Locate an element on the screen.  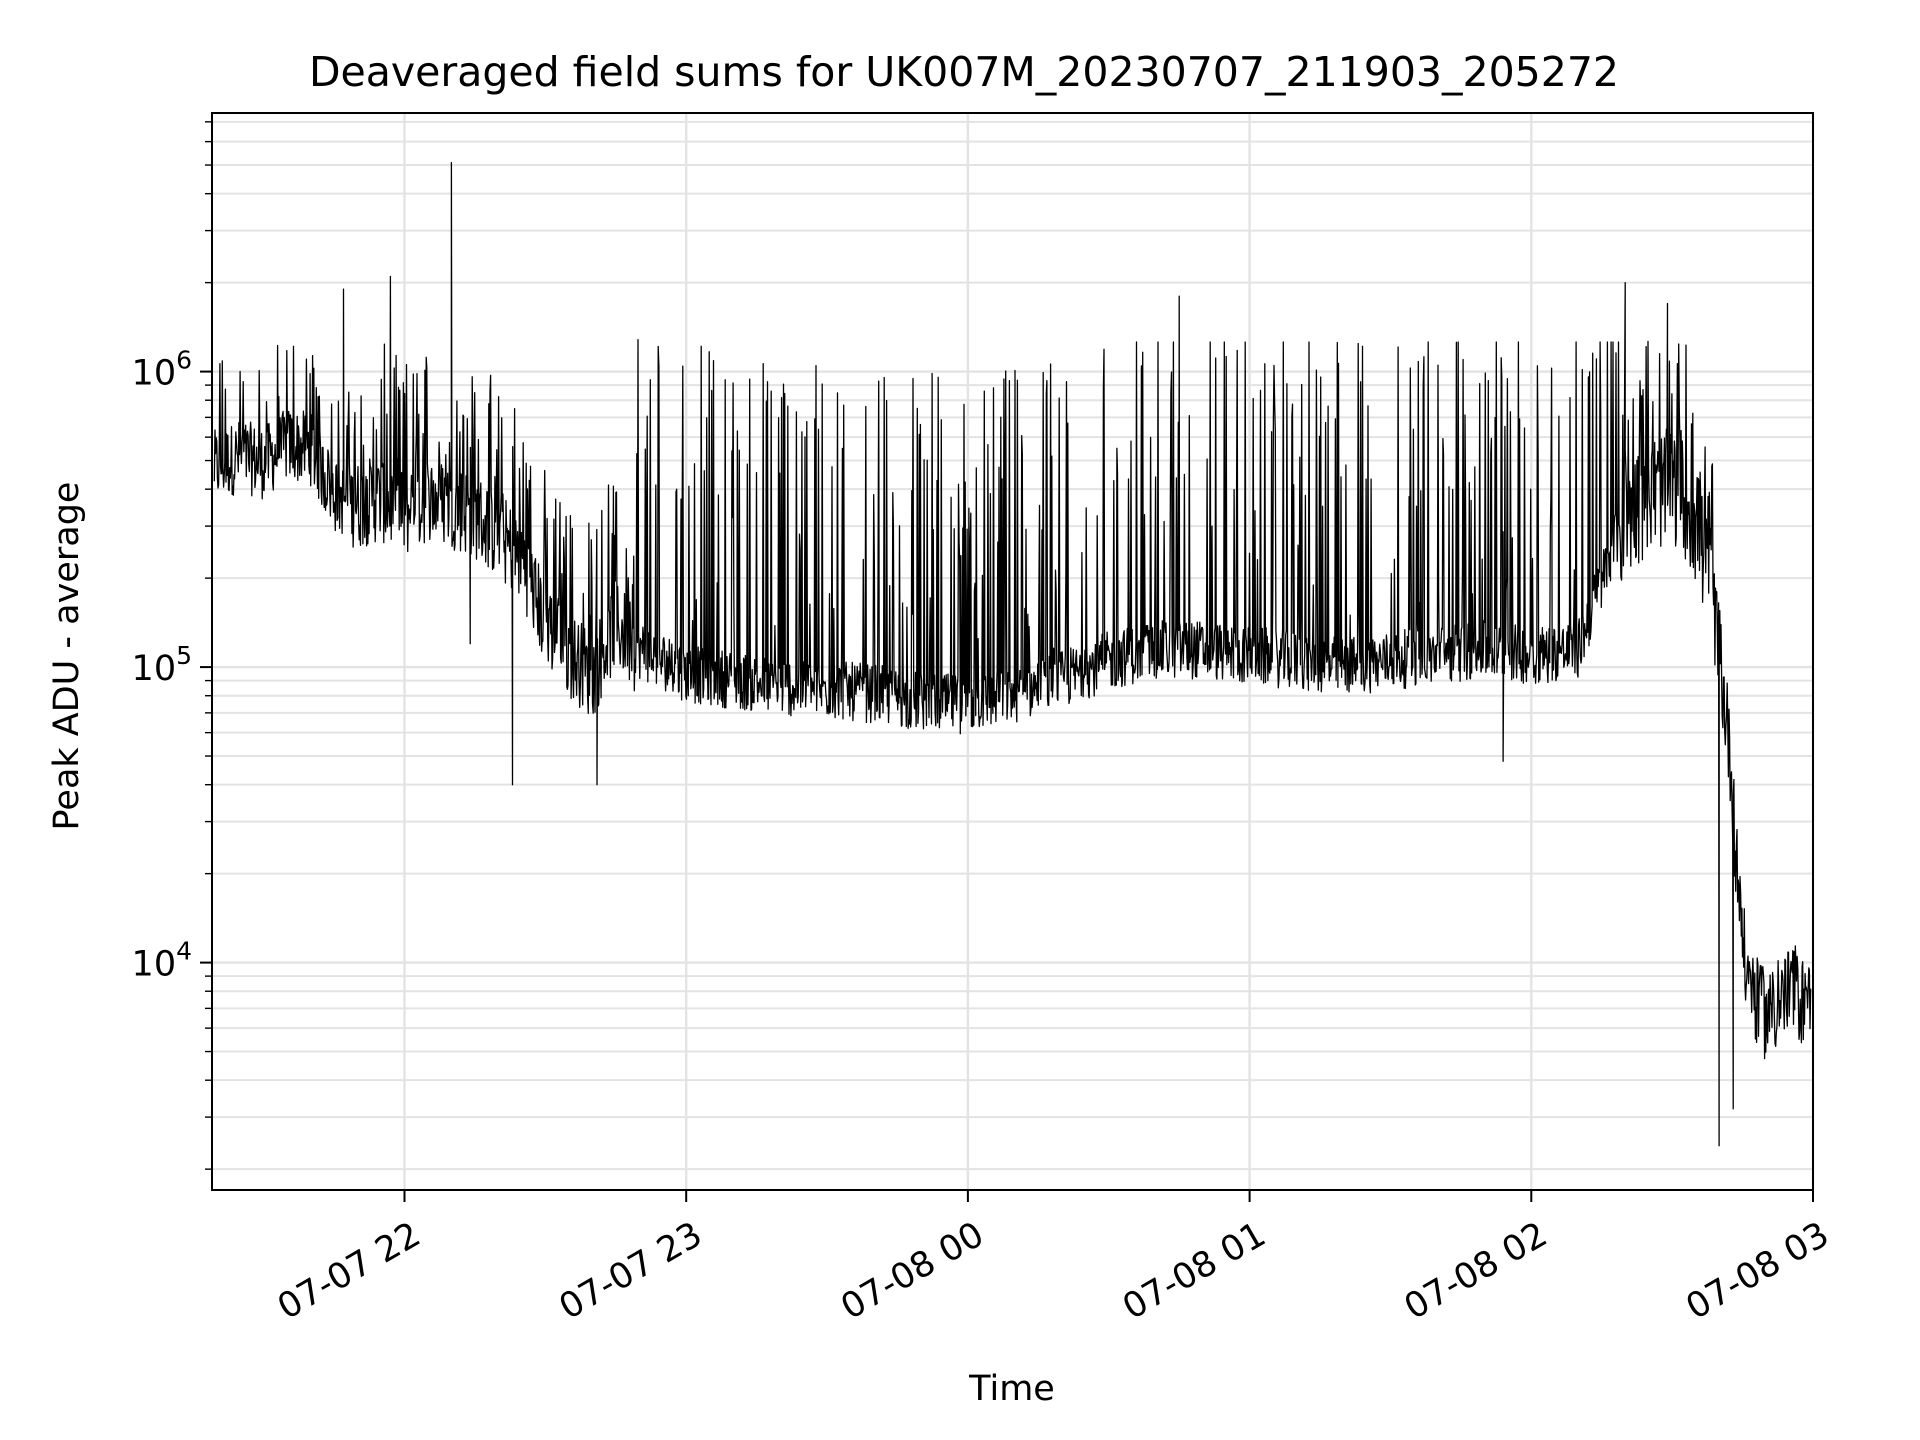
y-axis-ticks: 10⁴ 10⁵ 10⁶ is located at coordinates (172, 645).